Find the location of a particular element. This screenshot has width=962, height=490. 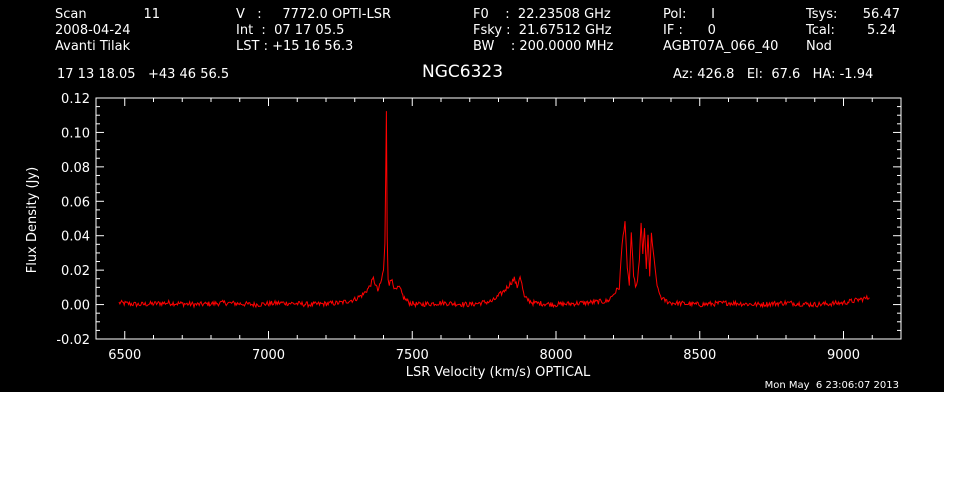

y-tick-label: 0.06 is located at coordinates (75, 202).